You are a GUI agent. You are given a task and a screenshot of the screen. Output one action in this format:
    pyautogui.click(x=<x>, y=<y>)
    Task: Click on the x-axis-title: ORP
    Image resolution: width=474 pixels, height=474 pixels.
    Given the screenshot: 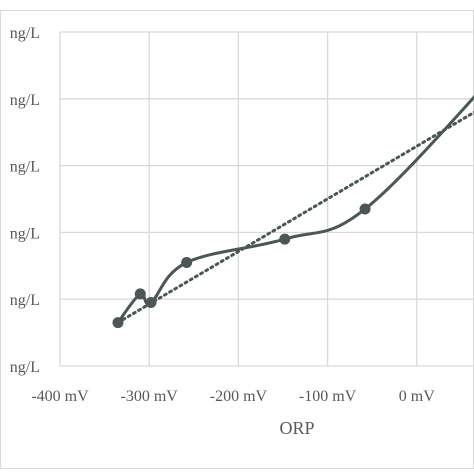 What is the action you would take?
    pyautogui.click(x=296, y=428)
    